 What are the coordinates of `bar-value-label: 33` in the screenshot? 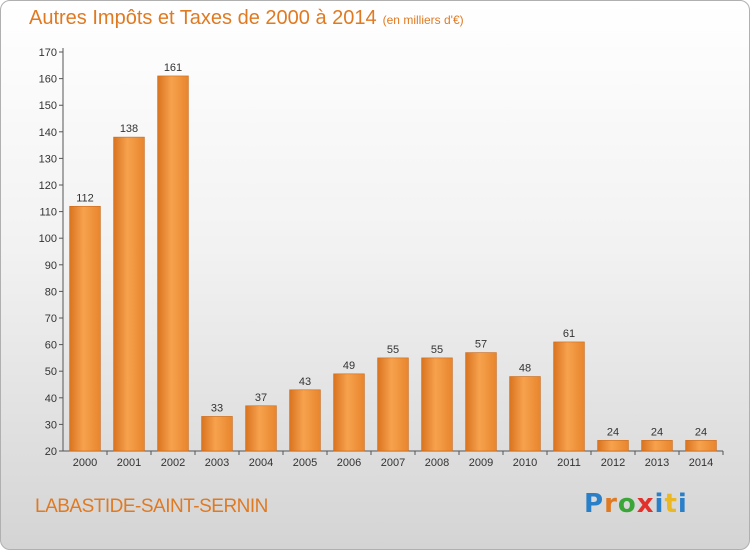 It's located at (217, 408).